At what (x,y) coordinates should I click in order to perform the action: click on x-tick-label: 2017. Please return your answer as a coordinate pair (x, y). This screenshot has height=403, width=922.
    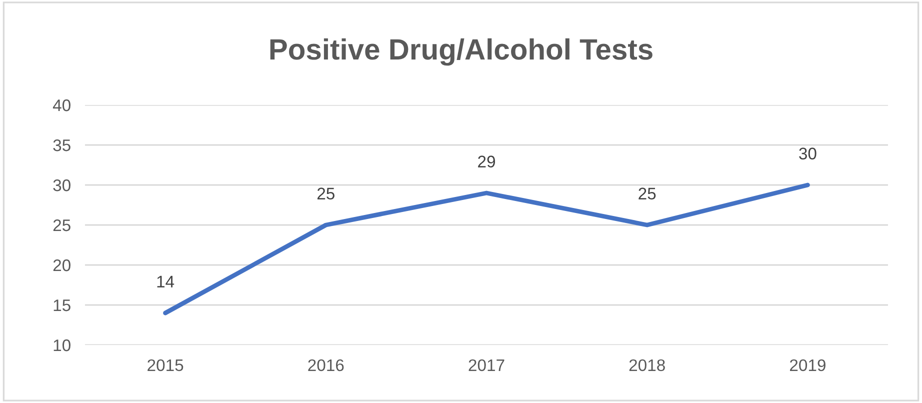
    Looking at the image, I should click on (486, 365).